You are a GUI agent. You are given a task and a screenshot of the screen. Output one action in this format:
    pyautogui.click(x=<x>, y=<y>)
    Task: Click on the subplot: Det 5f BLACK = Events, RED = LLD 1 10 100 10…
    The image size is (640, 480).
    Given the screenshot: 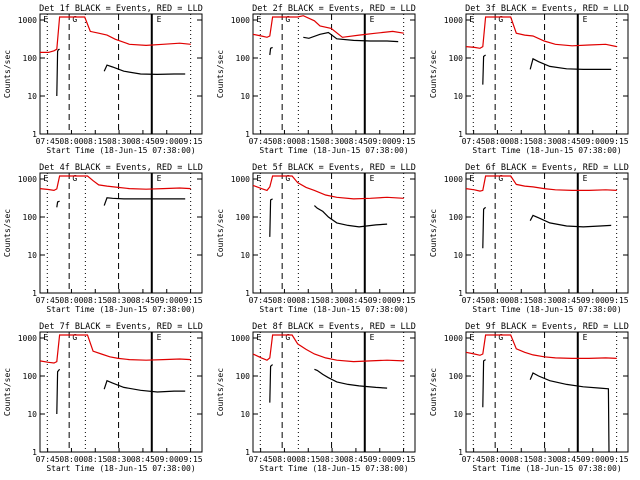 What is the action you would take?
    pyautogui.click(x=316, y=238)
    